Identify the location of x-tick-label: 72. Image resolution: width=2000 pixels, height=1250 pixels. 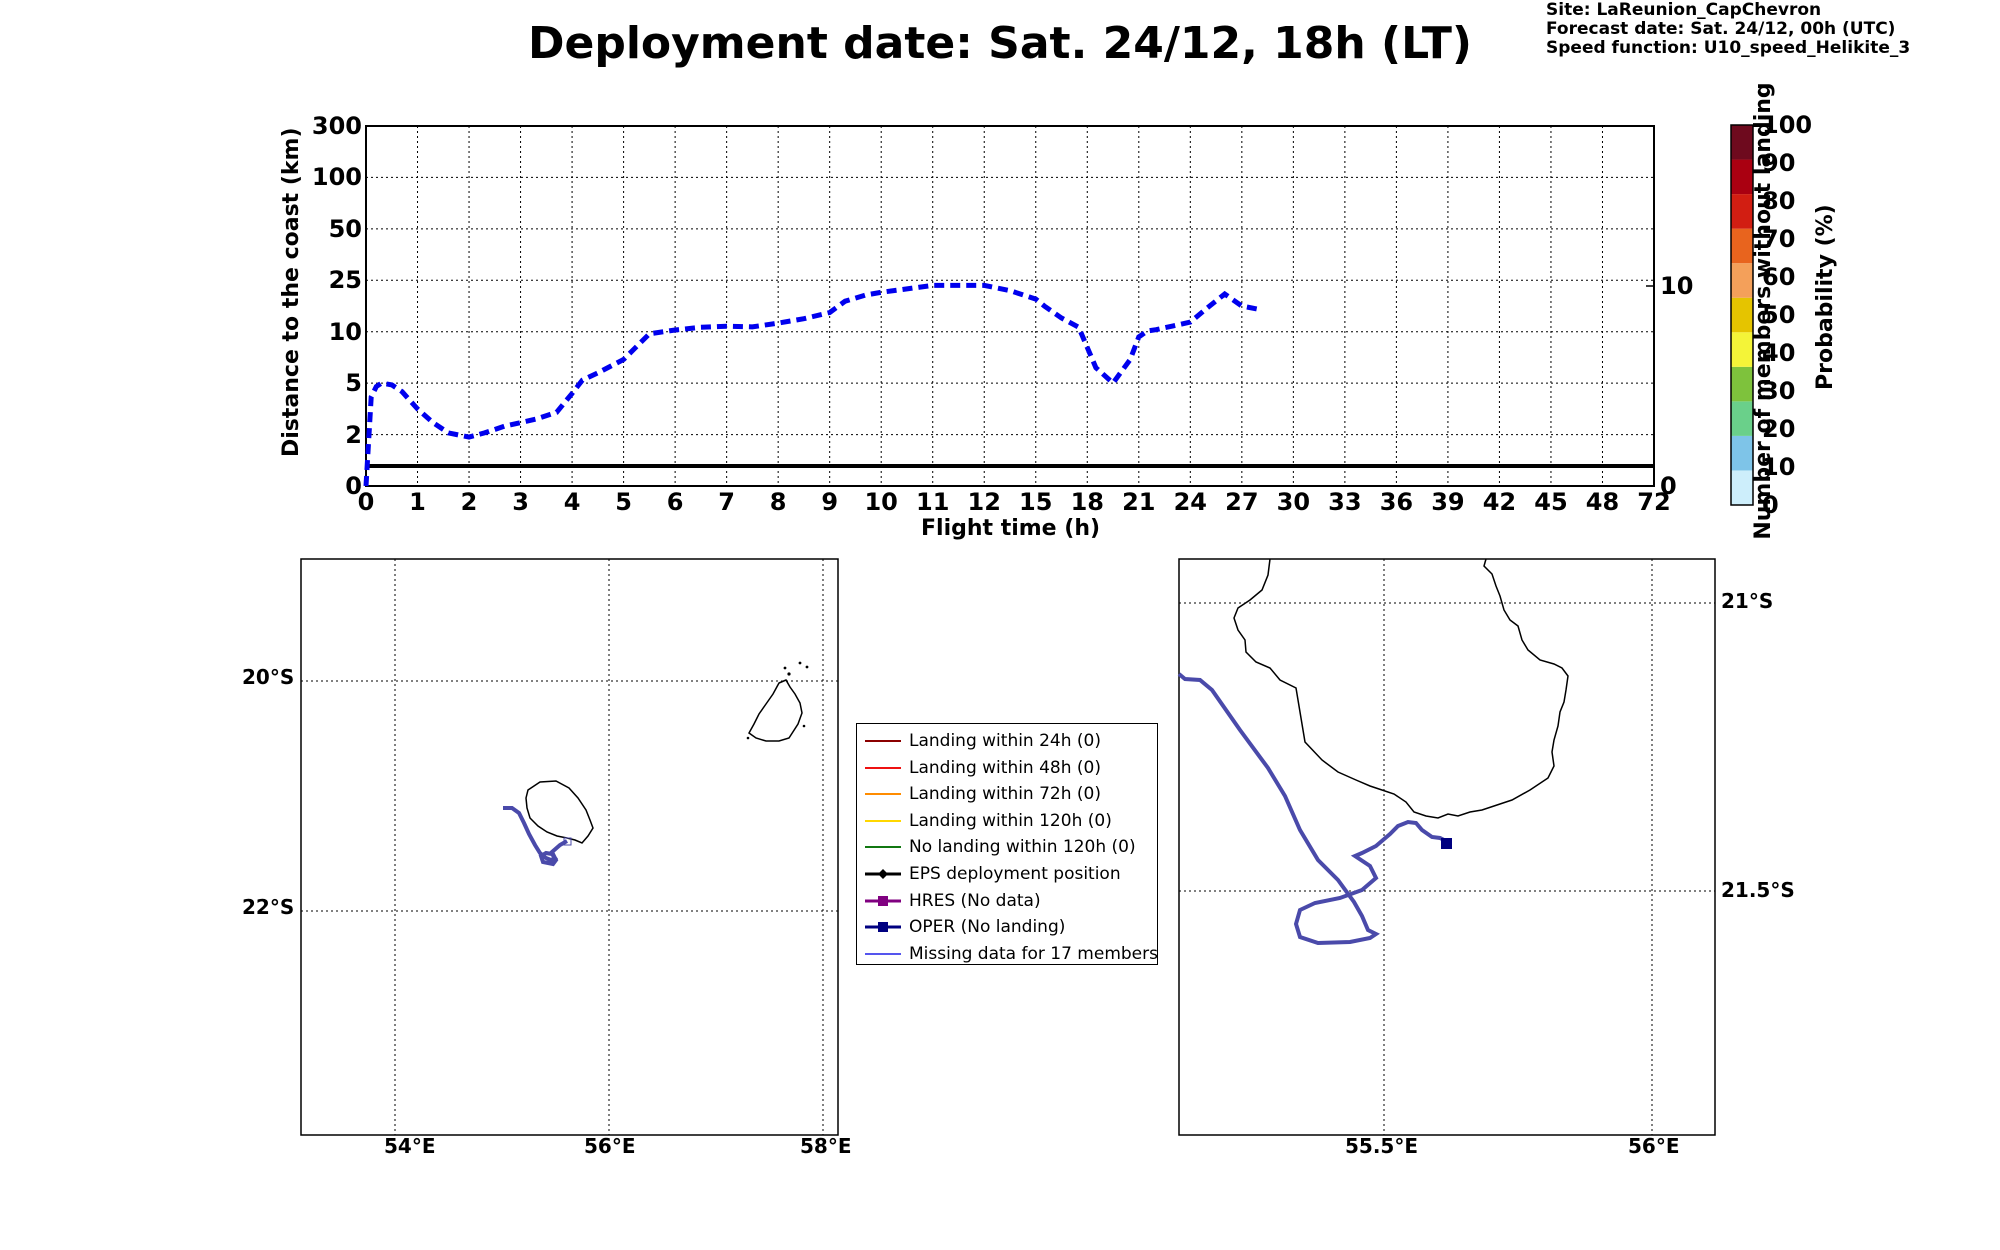
(1654, 502).